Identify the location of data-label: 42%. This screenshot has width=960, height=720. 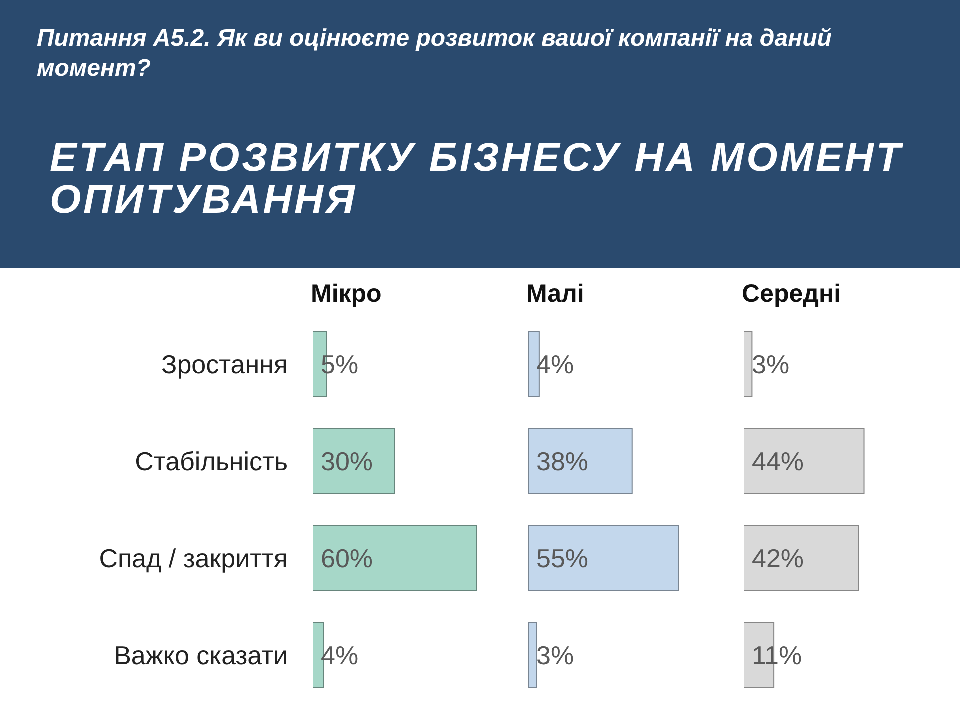
(778, 559).